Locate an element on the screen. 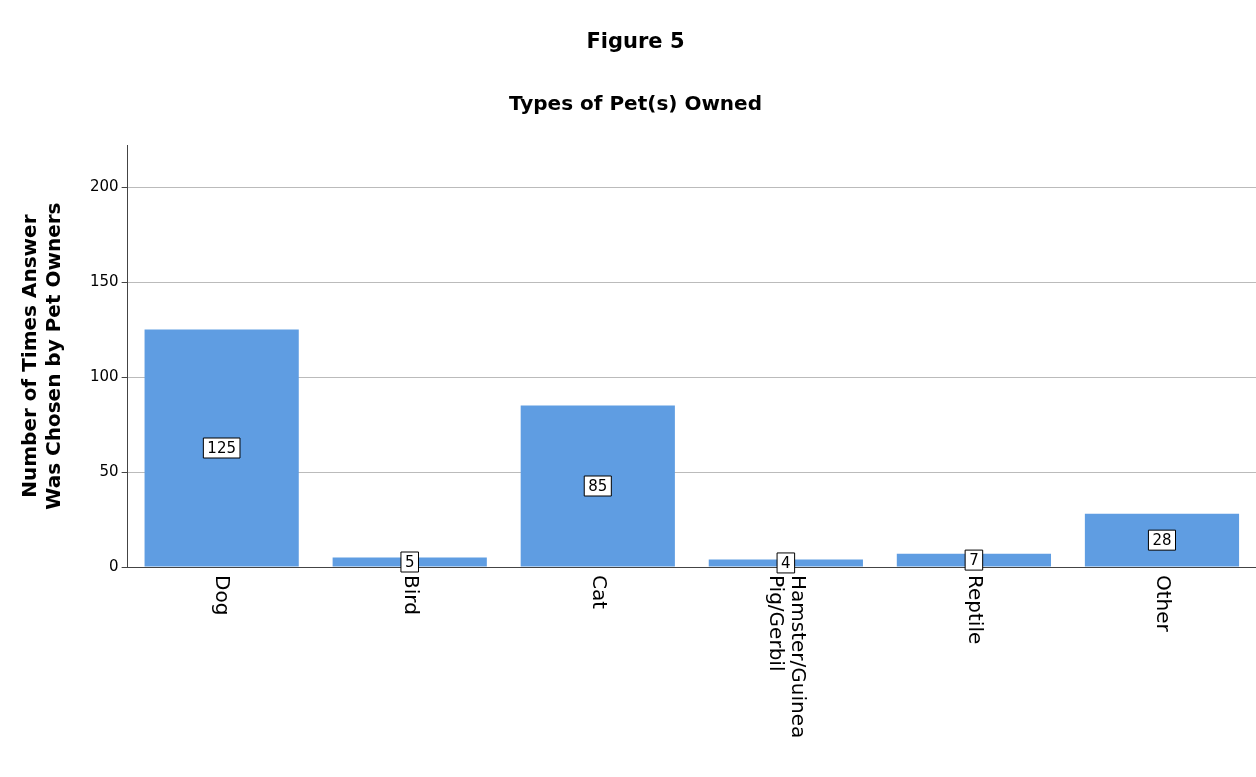  y-tick-label: 0 is located at coordinates (114, 565).